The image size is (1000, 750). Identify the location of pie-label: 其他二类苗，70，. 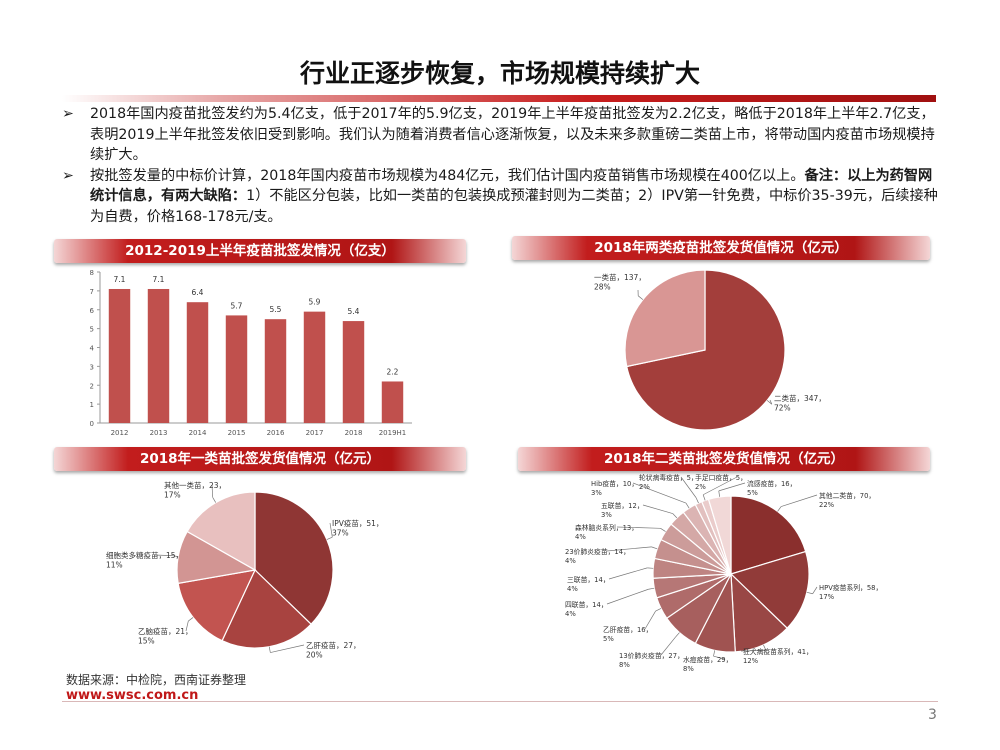
(847, 495).